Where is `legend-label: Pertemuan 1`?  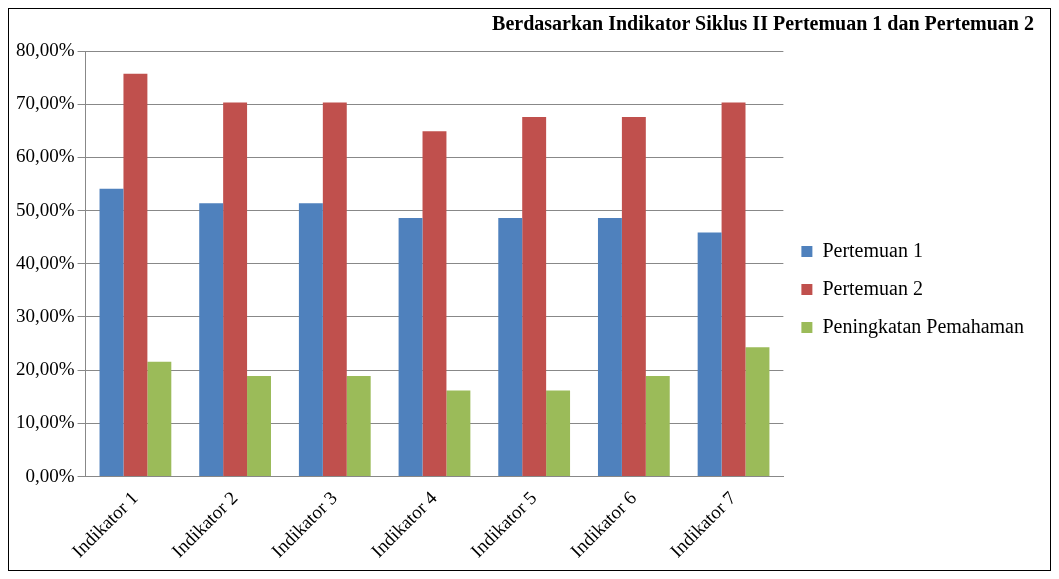 legend-label: Pertemuan 1 is located at coordinates (872, 249).